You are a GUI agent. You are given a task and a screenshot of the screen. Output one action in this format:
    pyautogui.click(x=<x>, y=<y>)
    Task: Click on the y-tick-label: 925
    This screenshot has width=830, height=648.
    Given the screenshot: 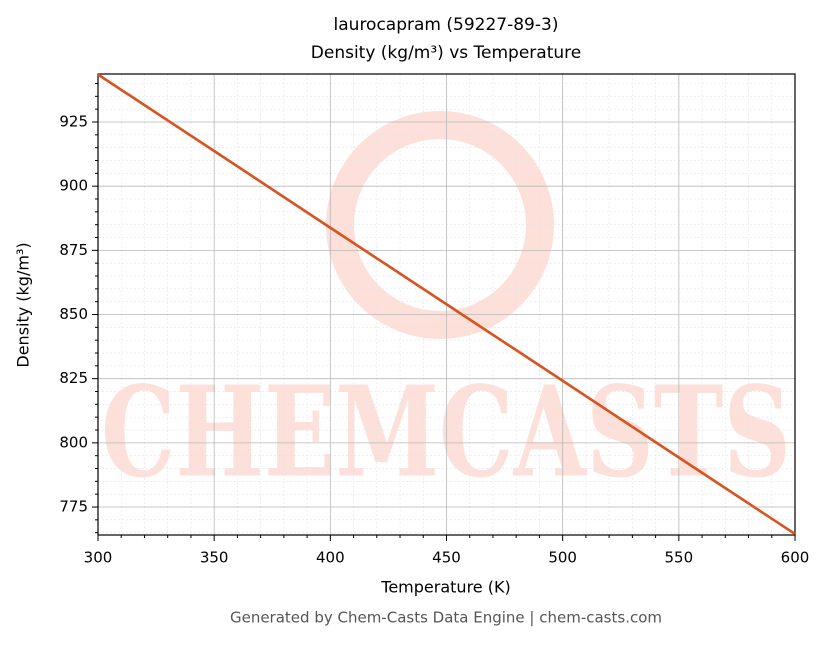 What is the action you would take?
    pyautogui.click(x=73, y=121)
    